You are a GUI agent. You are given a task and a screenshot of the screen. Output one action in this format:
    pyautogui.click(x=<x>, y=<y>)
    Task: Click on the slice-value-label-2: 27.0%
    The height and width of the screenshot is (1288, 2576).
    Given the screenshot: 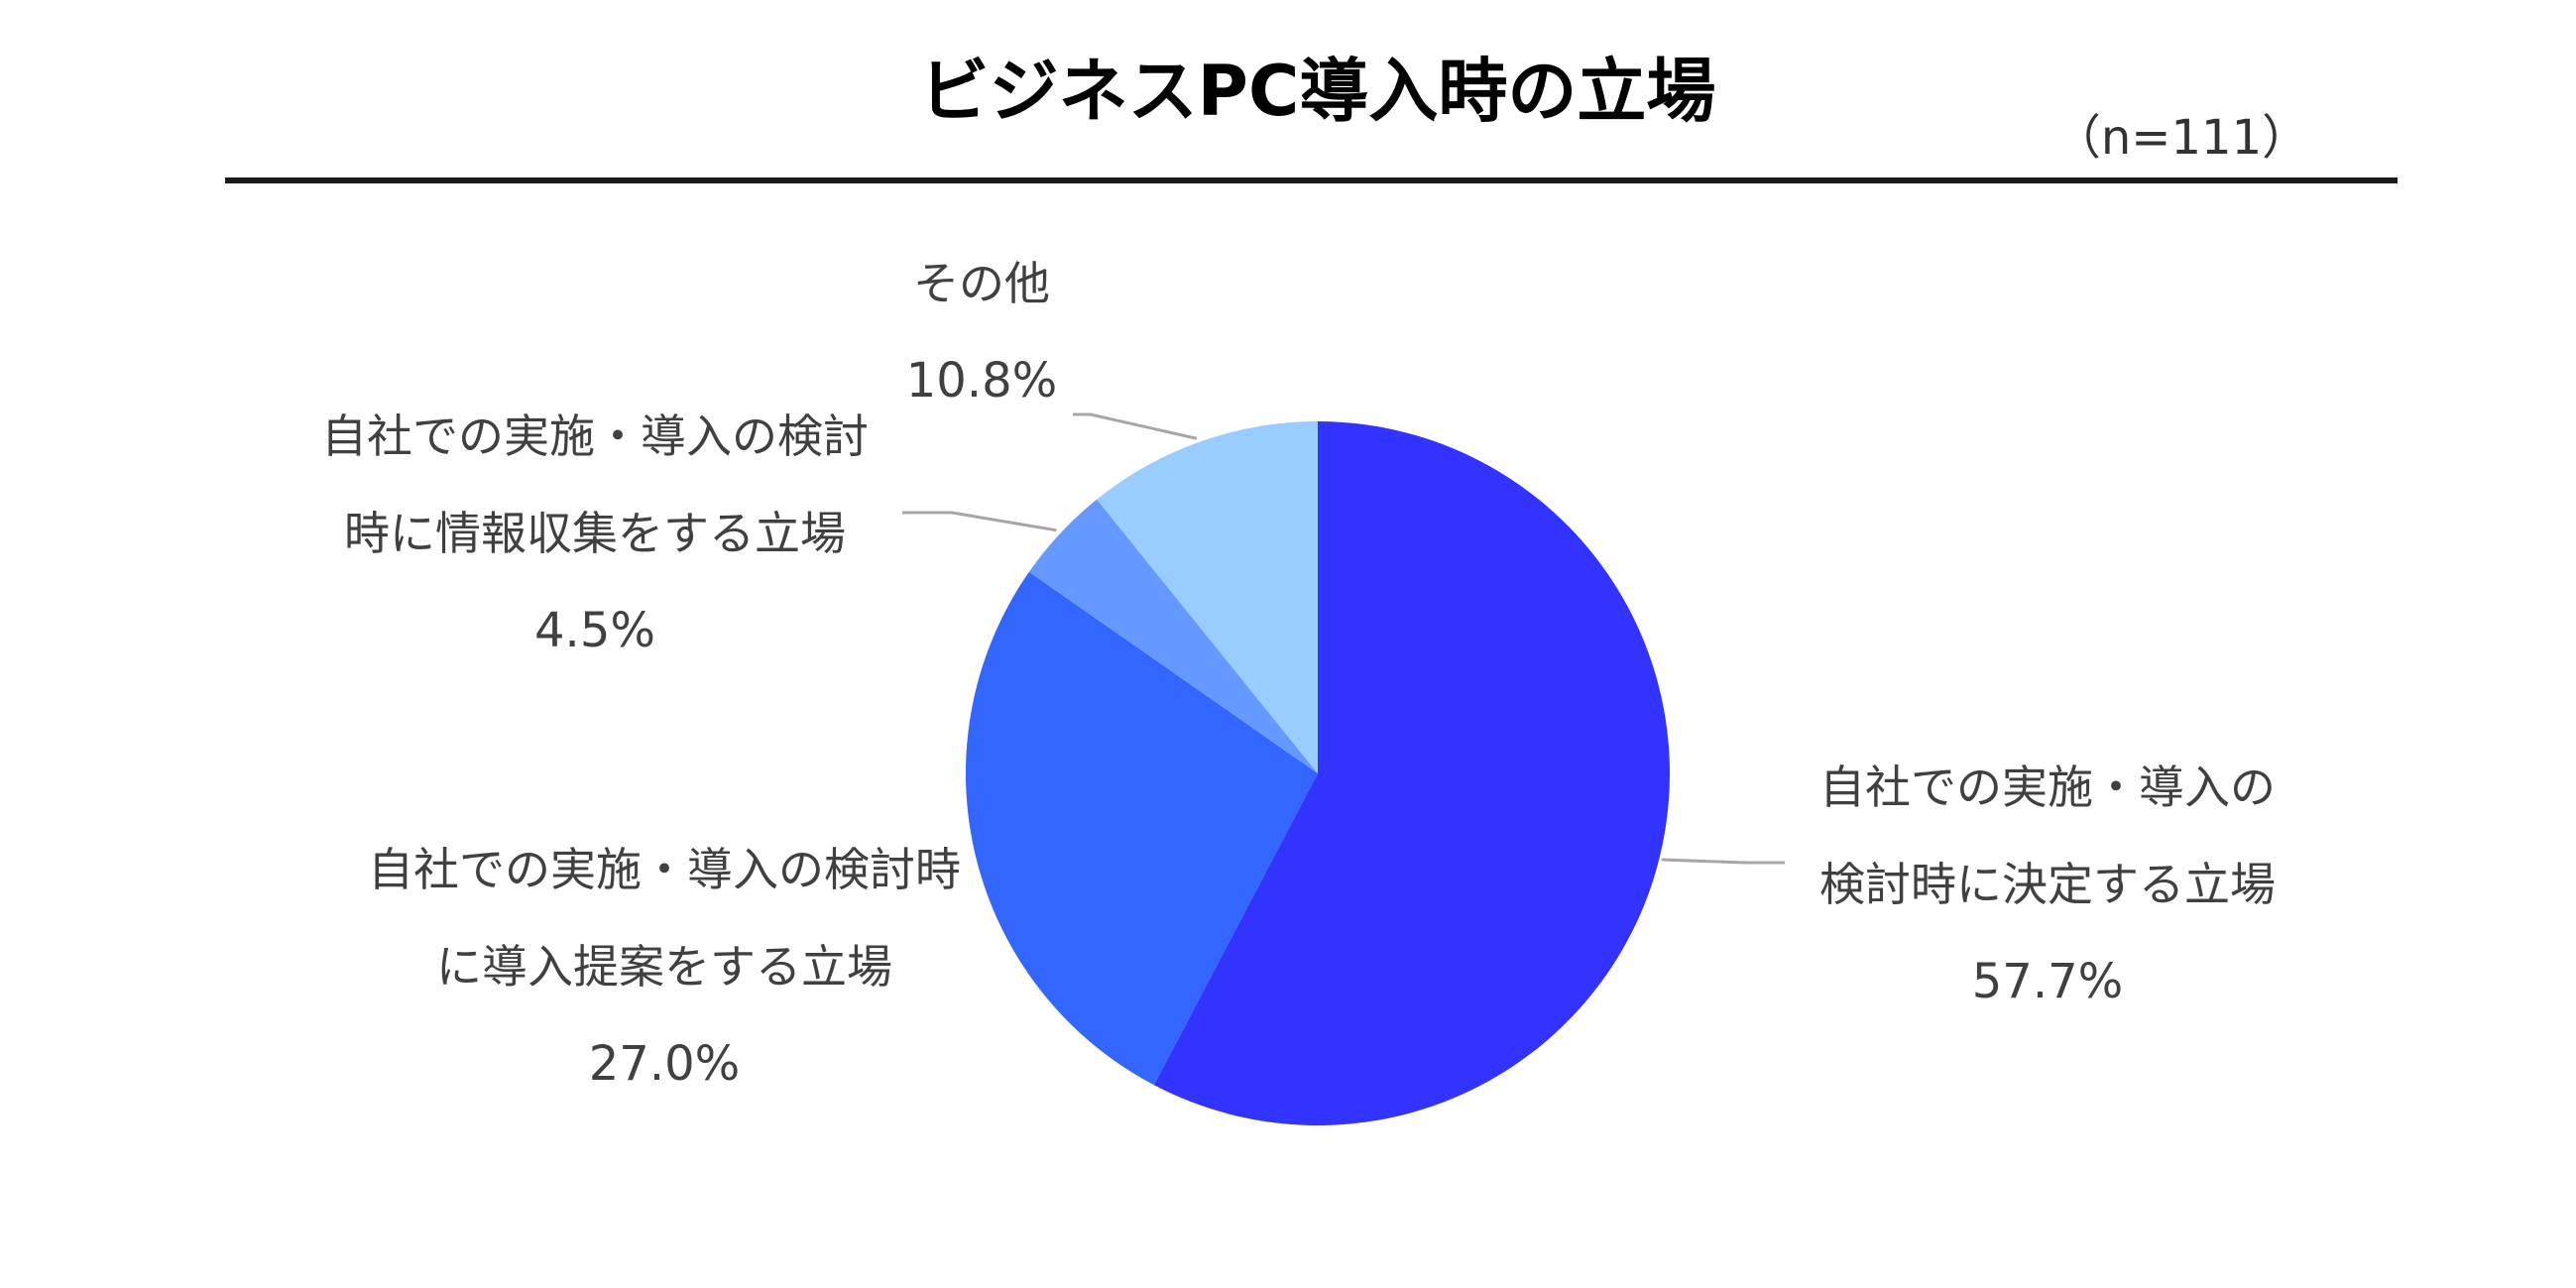 What is the action you would take?
    pyautogui.click(x=665, y=1064)
    